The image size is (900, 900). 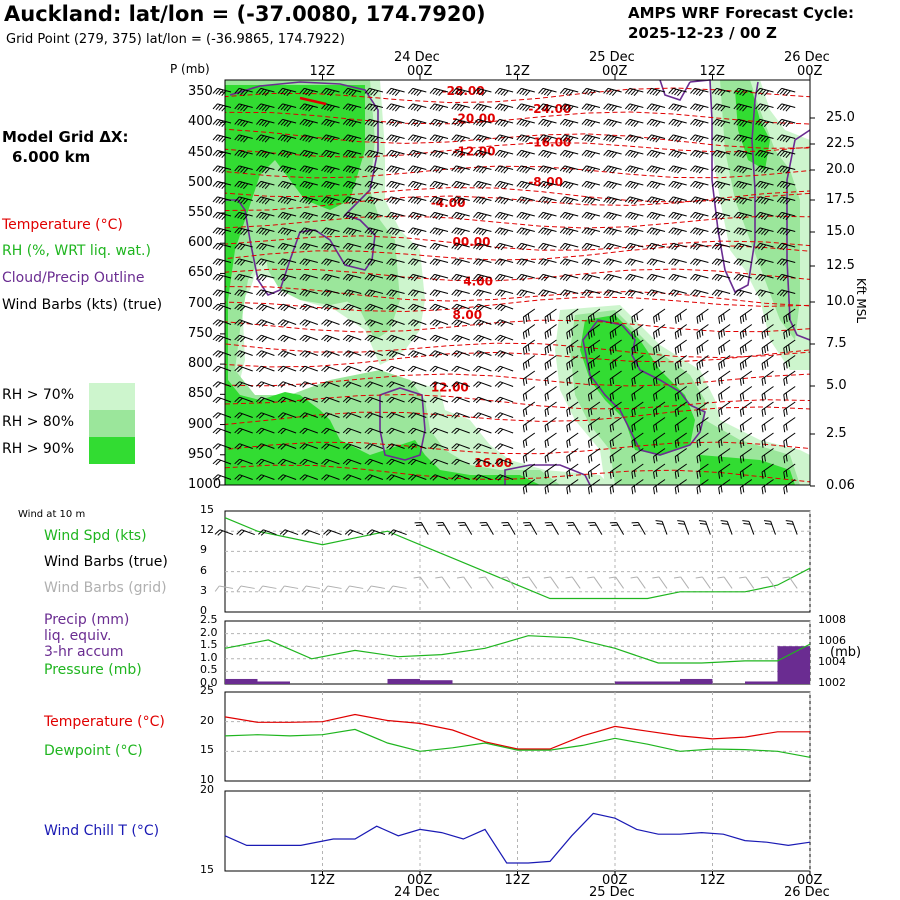 What do you see at coordinates (403, 681) in the screenshot?
I see `precip-bar` at bounding box center [403, 681].